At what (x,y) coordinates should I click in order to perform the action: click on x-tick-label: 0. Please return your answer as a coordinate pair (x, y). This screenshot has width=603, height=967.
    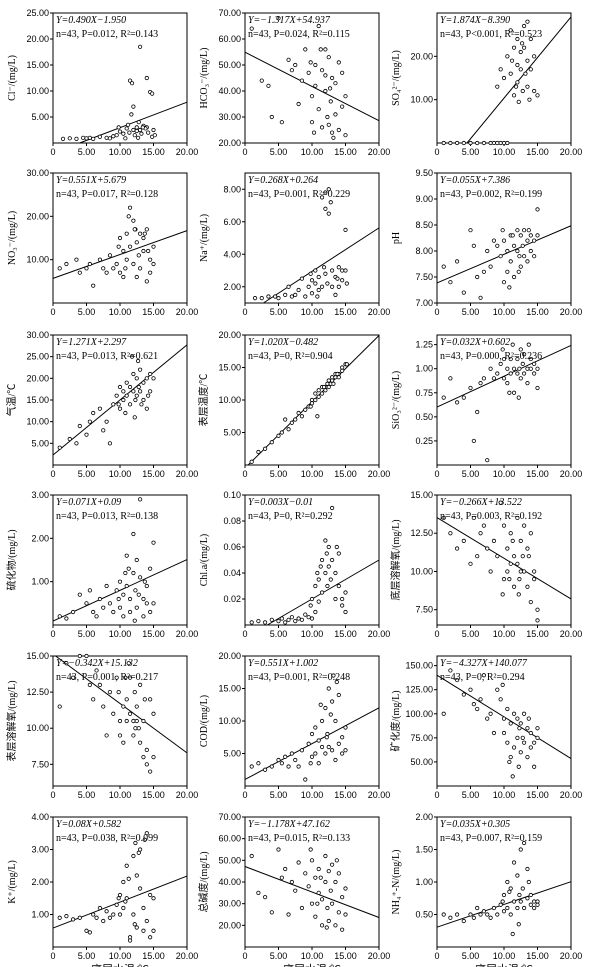
    Looking at the image, I should click on (244, 312).